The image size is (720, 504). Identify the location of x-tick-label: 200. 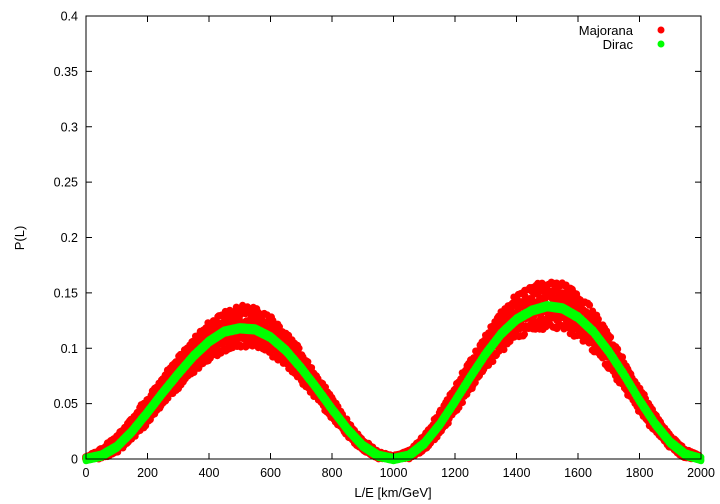
(147, 473).